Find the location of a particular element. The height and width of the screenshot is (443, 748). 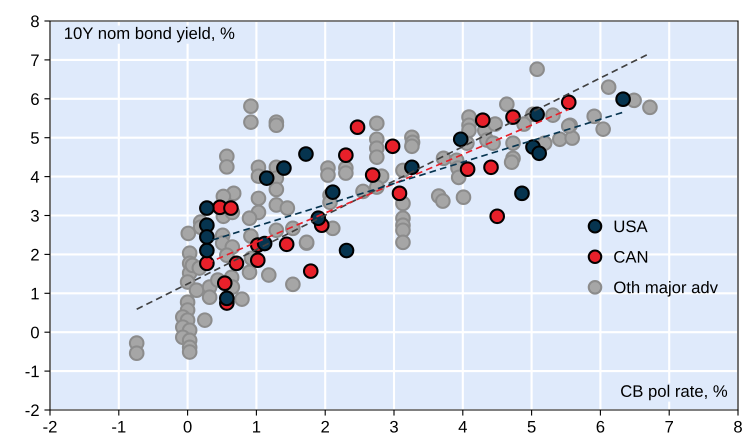

y-tick-label: 1 is located at coordinates (35, 294).